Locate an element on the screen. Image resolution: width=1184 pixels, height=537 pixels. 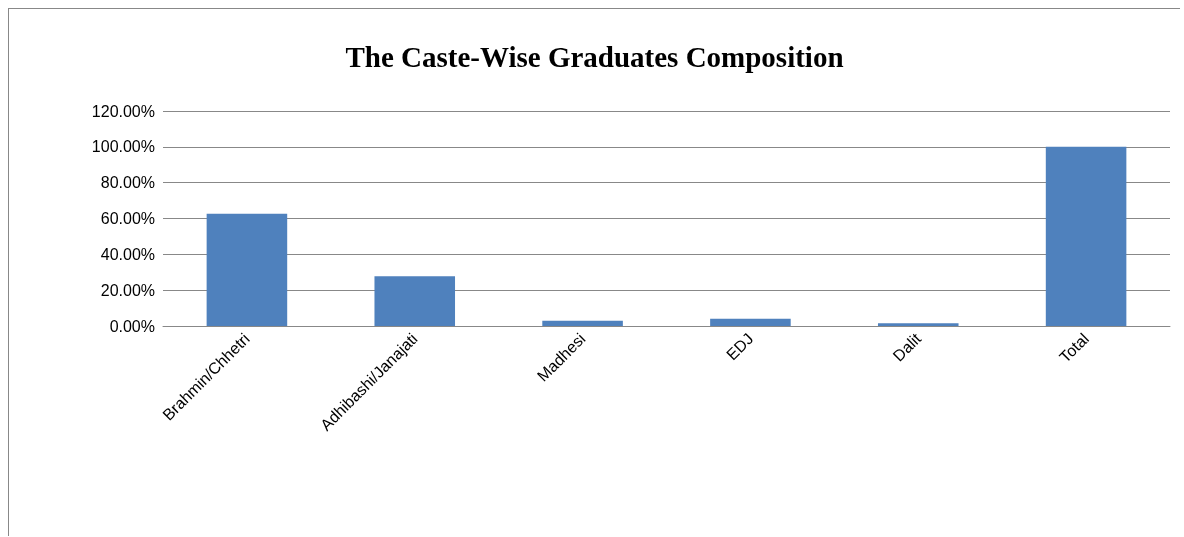
y-tick-label: 60.00% is located at coordinates (127, 218).